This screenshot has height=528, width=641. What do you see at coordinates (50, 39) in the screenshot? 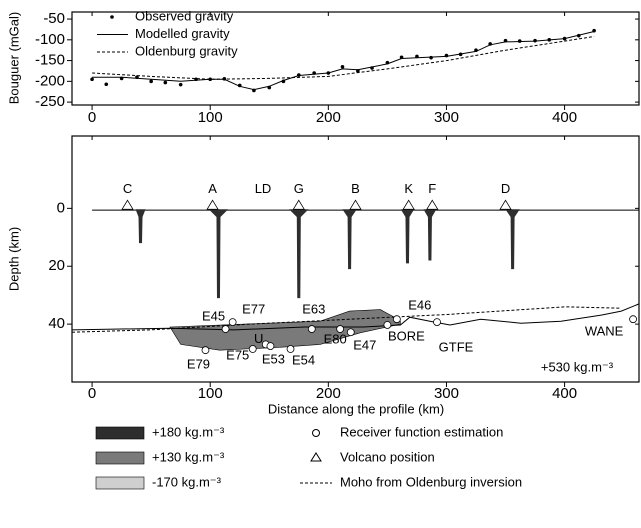
I see `y-tick-label: -100` at bounding box center [50, 39].